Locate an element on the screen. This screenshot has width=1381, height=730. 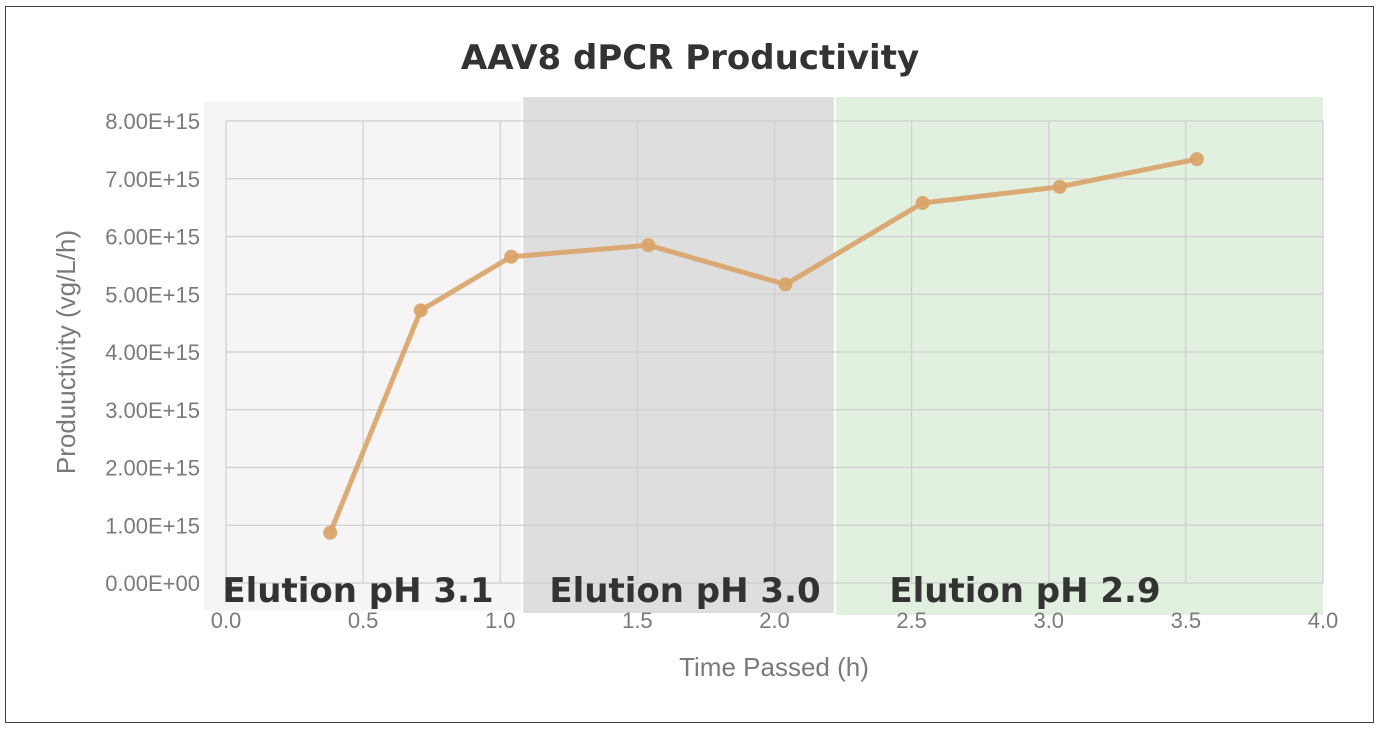
y-tick-label: 3.00E+15 is located at coordinates (152, 410).